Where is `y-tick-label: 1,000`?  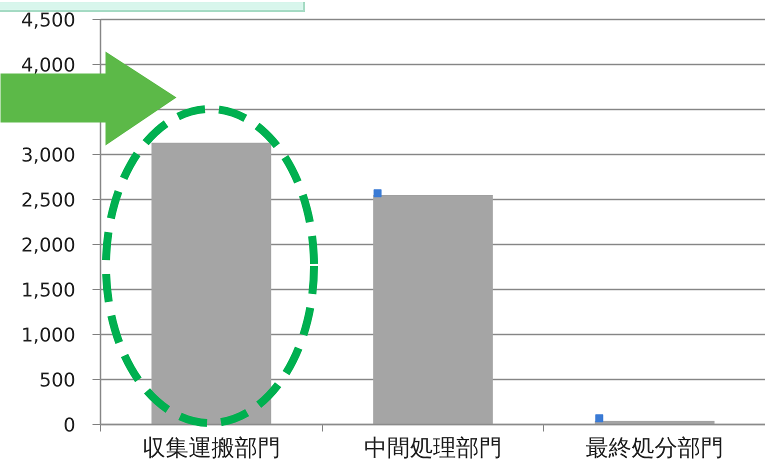 y-tick-label: 1,000 is located at coordinates (48, 335).